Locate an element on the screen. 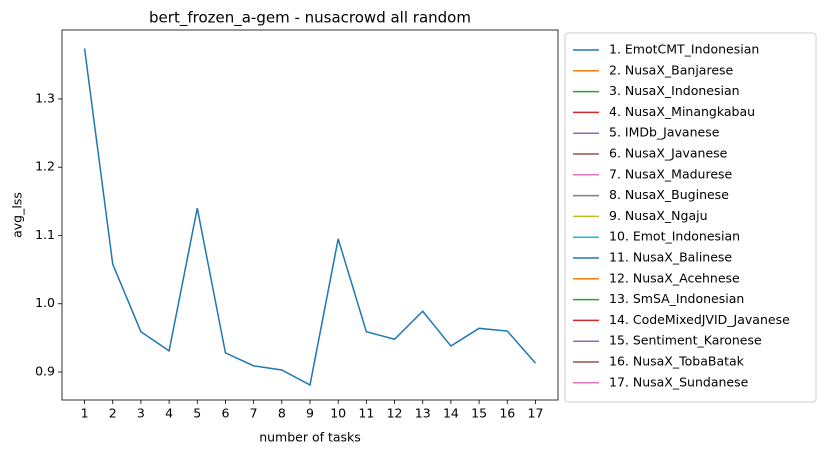 The height and width of the screenshot is (455, 825). y-tick-label: 0.9 is located at coordinates (45, 371).